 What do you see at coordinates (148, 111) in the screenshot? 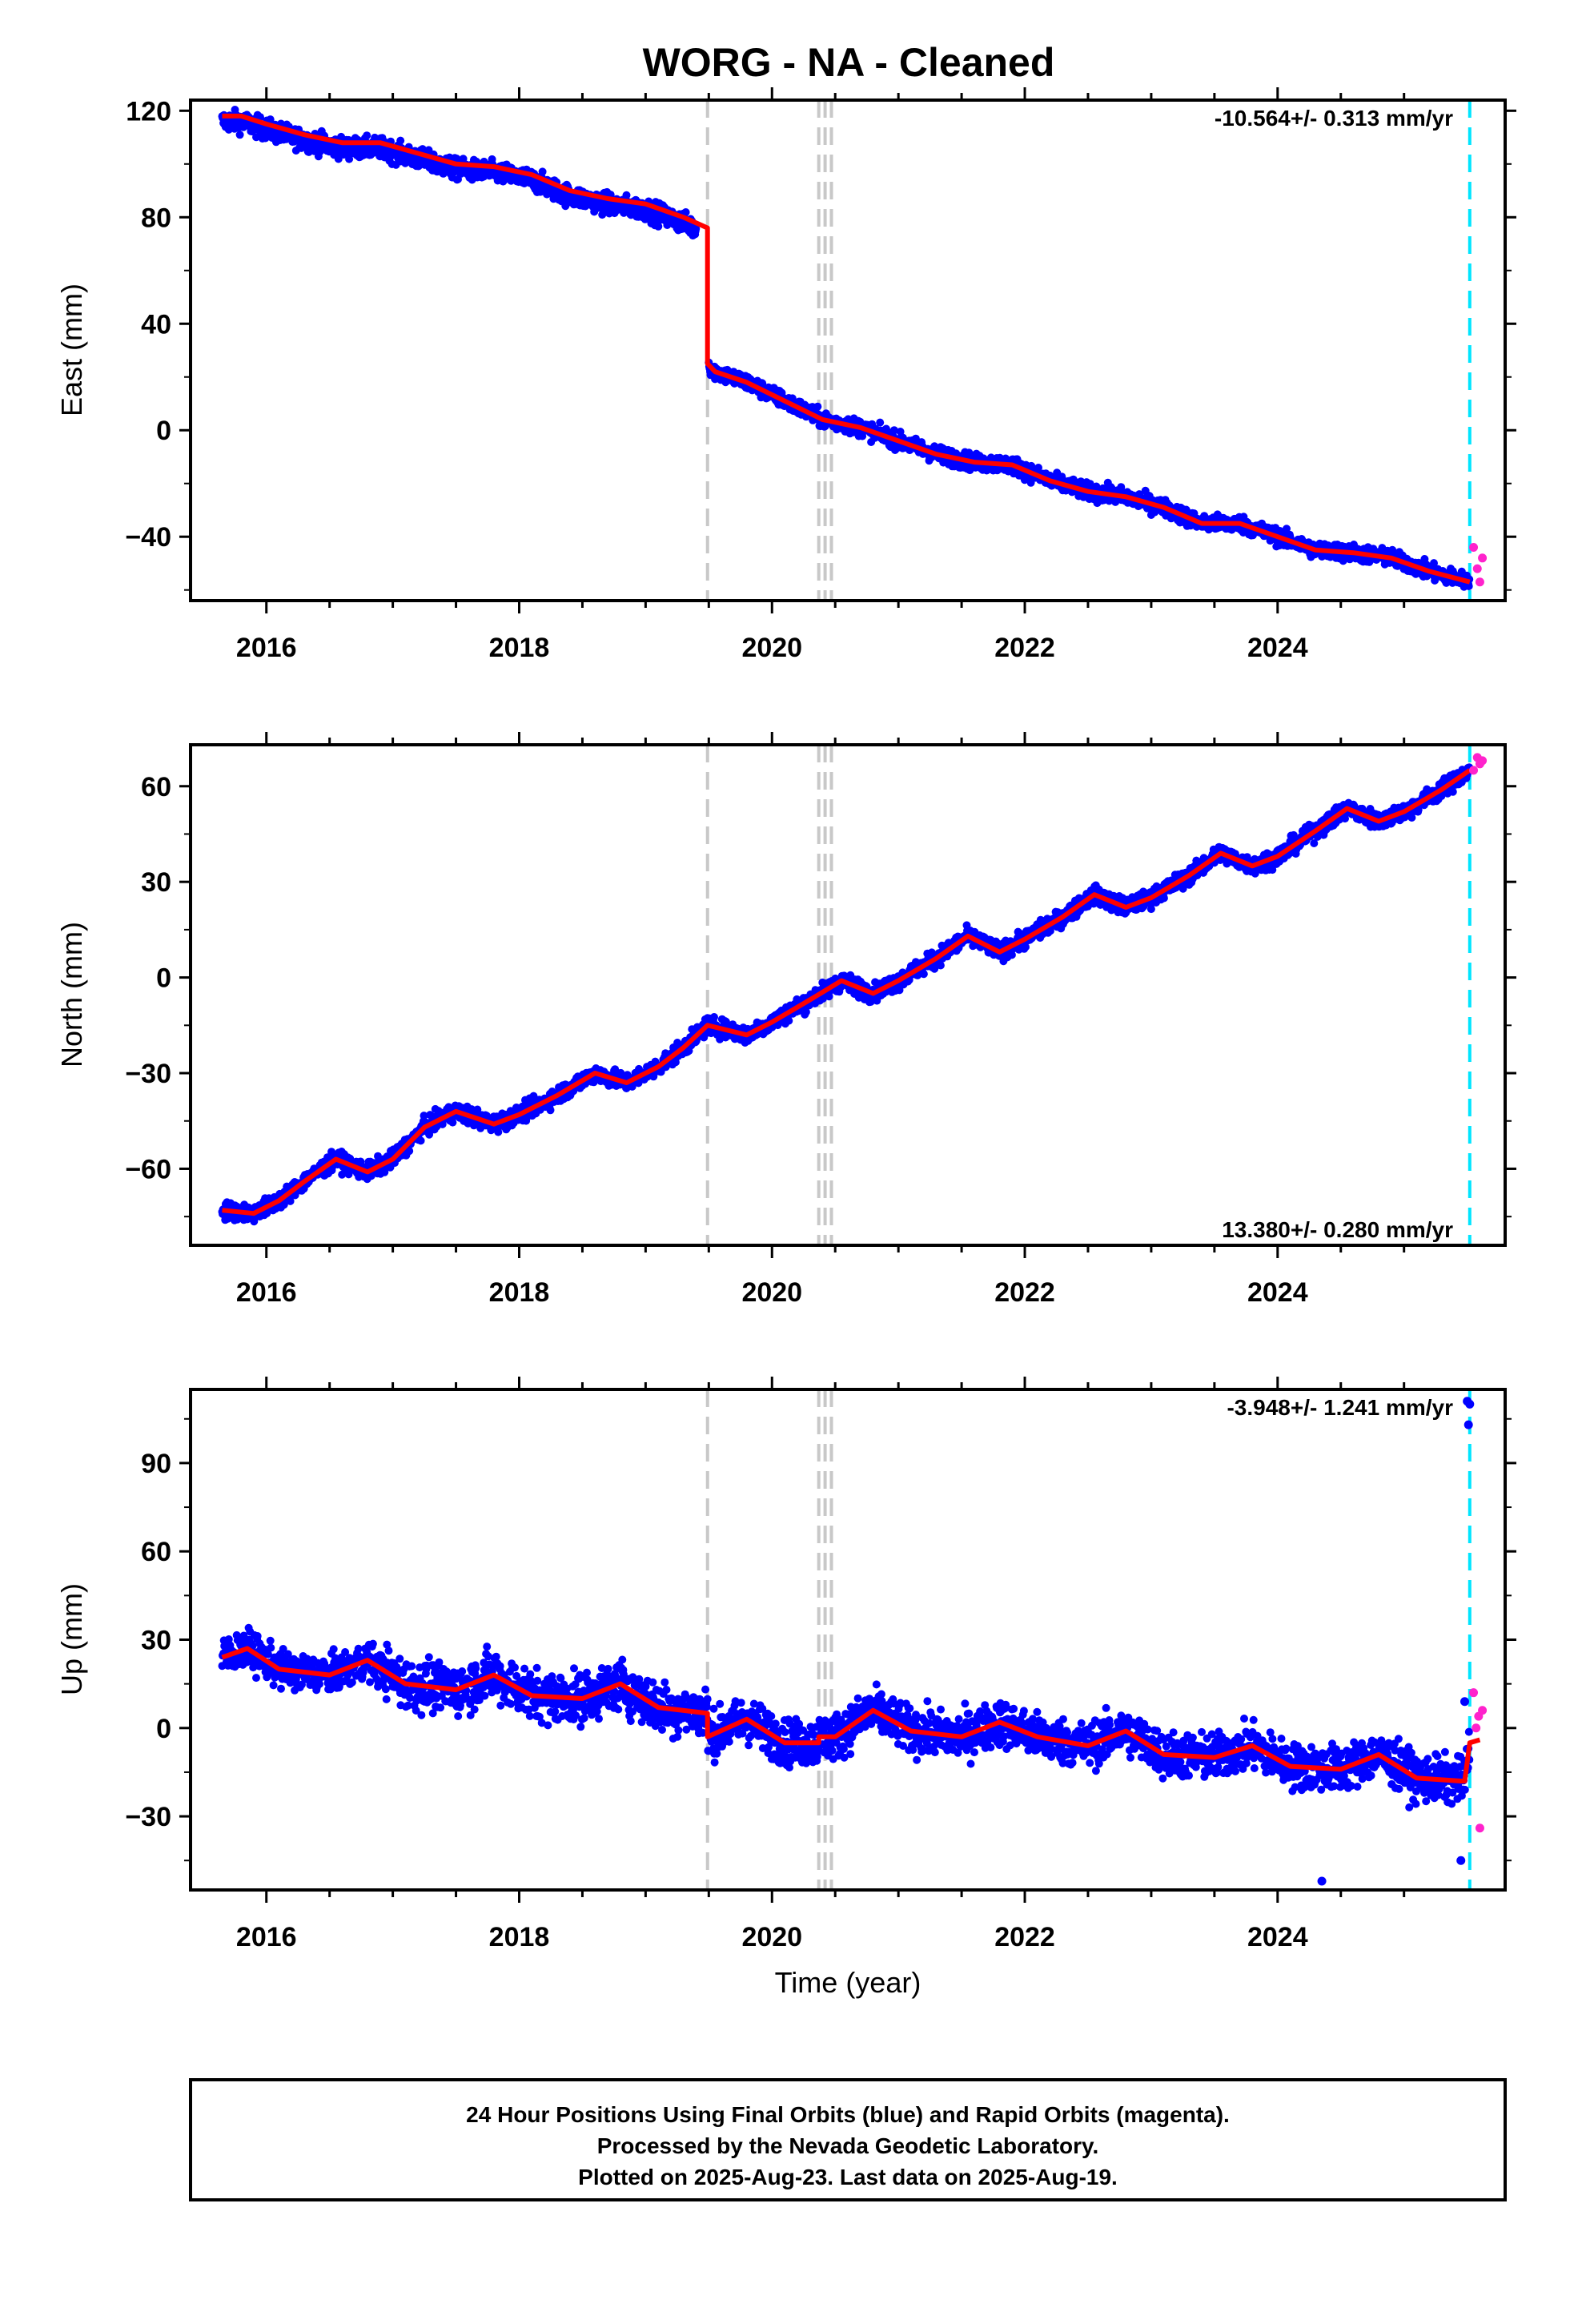
I see `east-y-tick-label: 120` at bounding box center [148, 111].